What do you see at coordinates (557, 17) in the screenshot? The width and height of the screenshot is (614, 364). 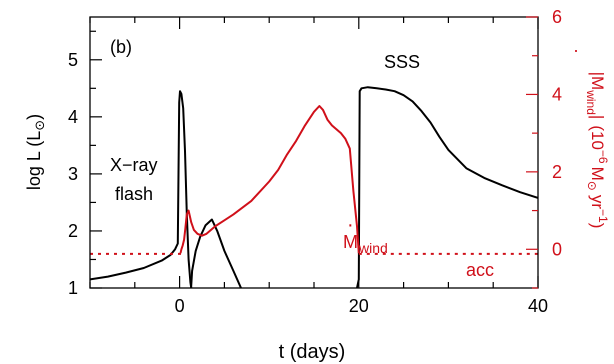 I see `y-right-tick-label: 6` at bounding box center [557, 17].